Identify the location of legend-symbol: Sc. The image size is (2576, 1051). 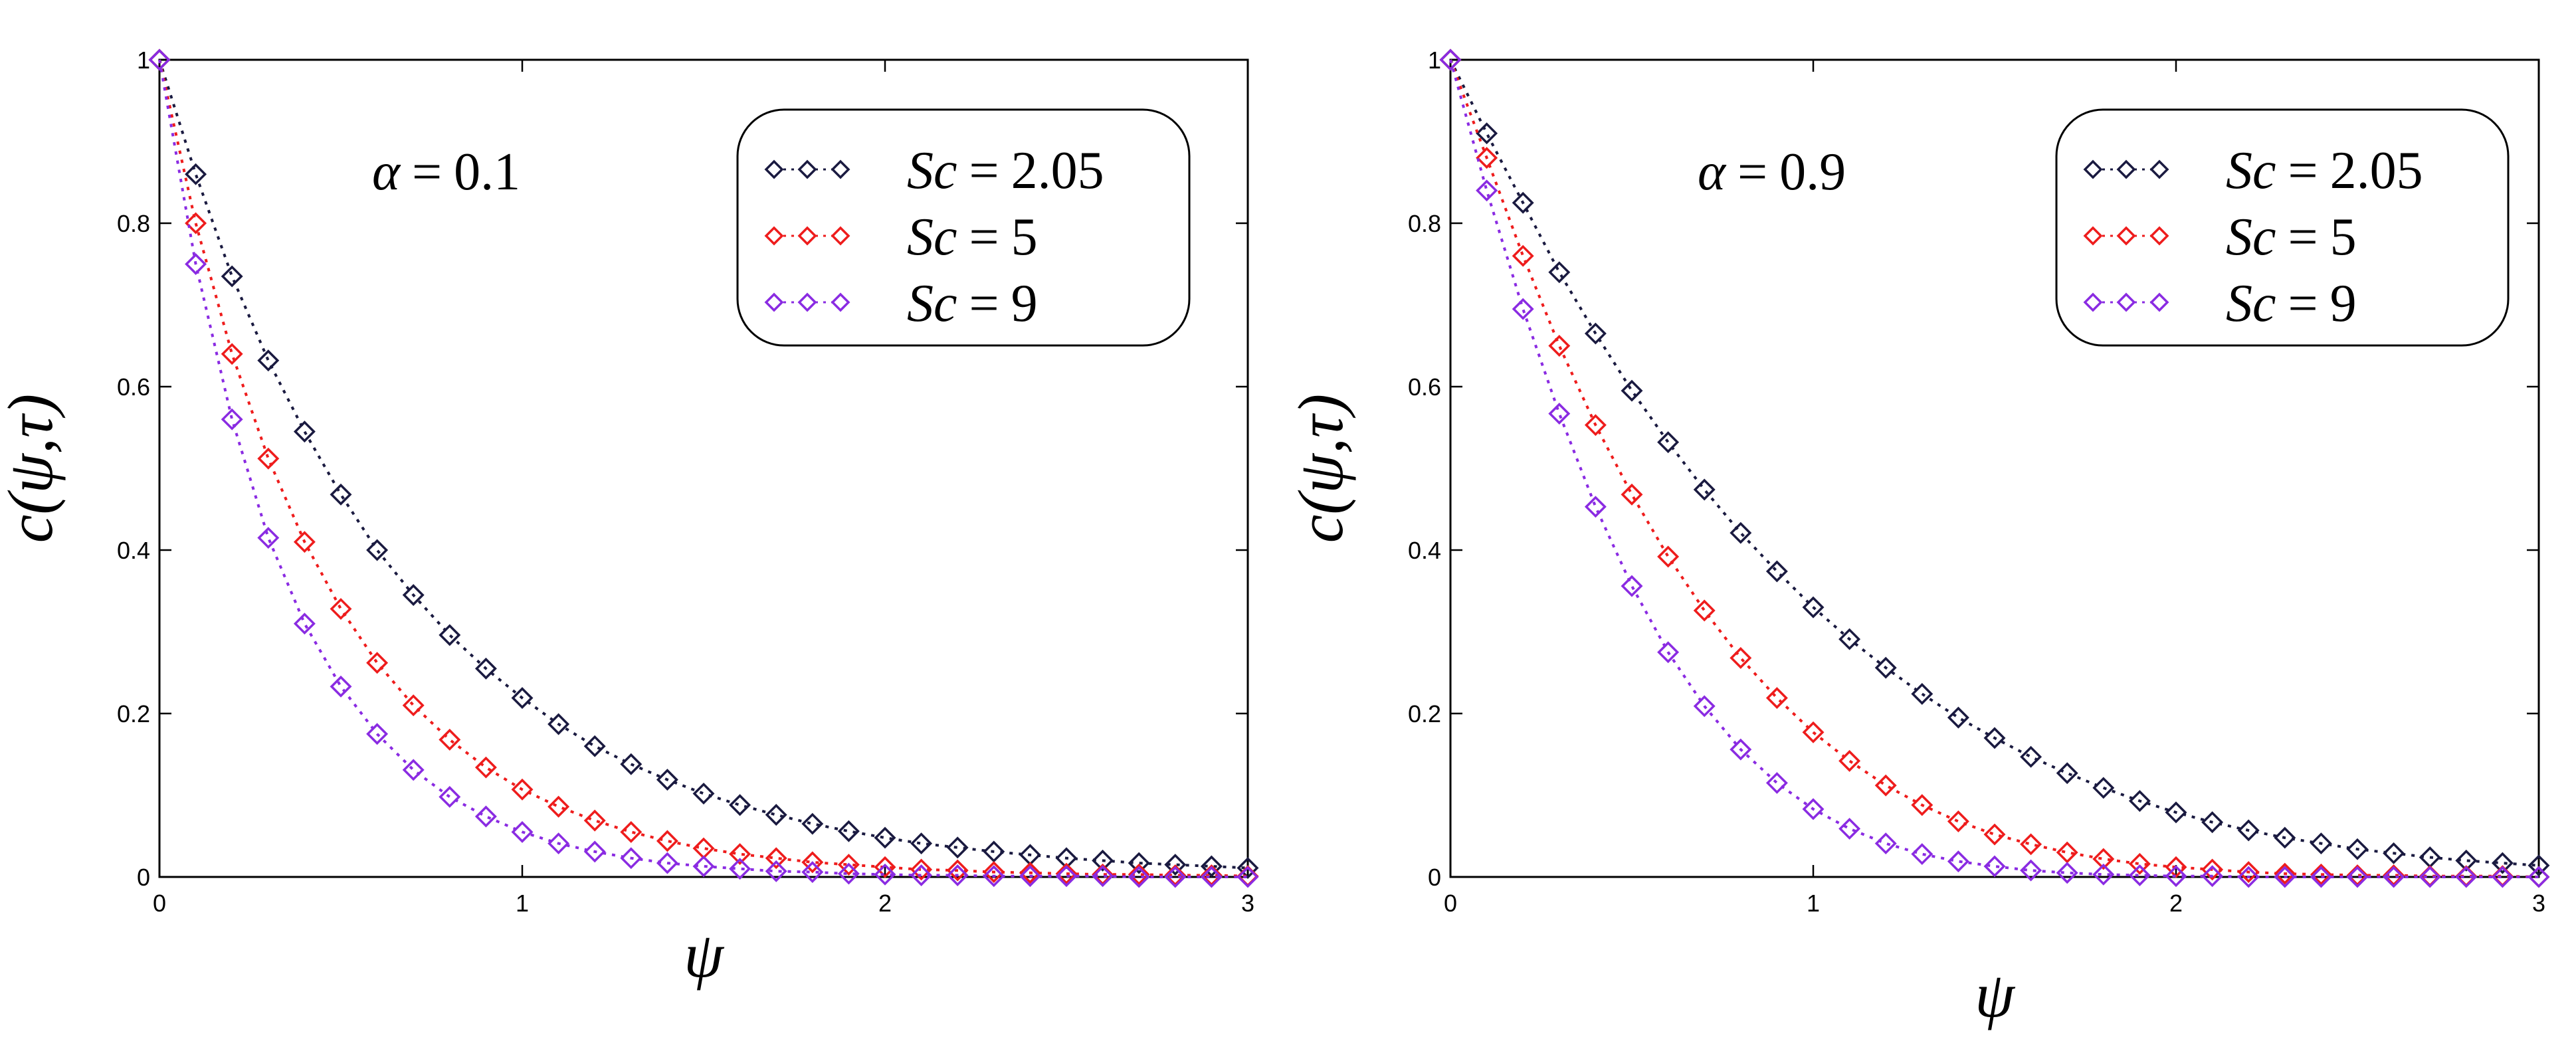
(932, 303).